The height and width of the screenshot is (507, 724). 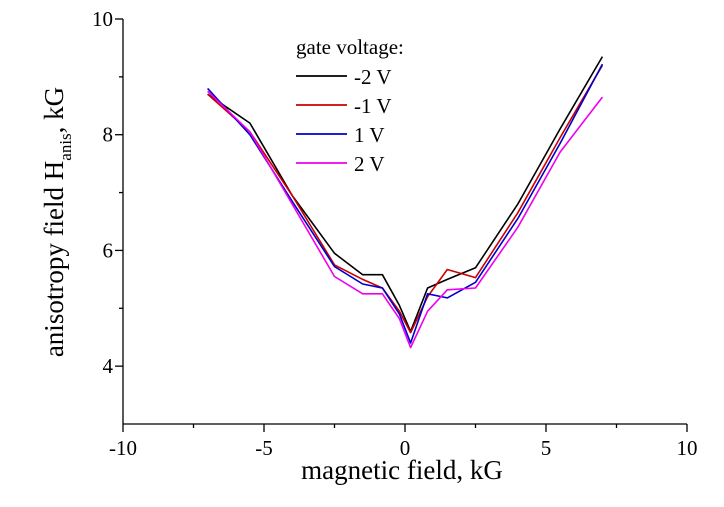 I want to click on legend: gate voltage: -2 V -1 V 1 V 2 V, so click(x=350, y=105).